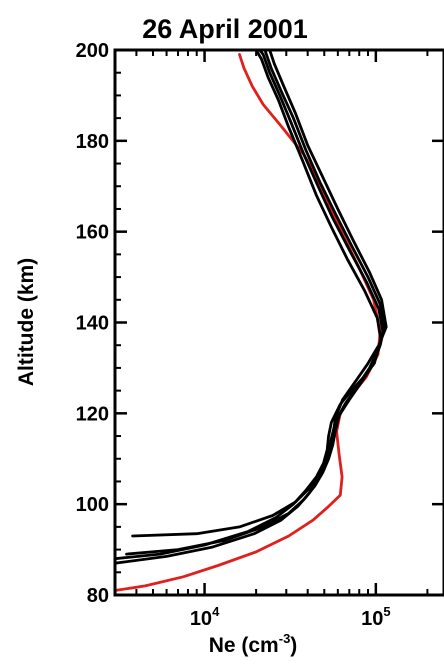 The image size is (444, 668). I want to click on y-tick-label: 160, so click(92, 233).